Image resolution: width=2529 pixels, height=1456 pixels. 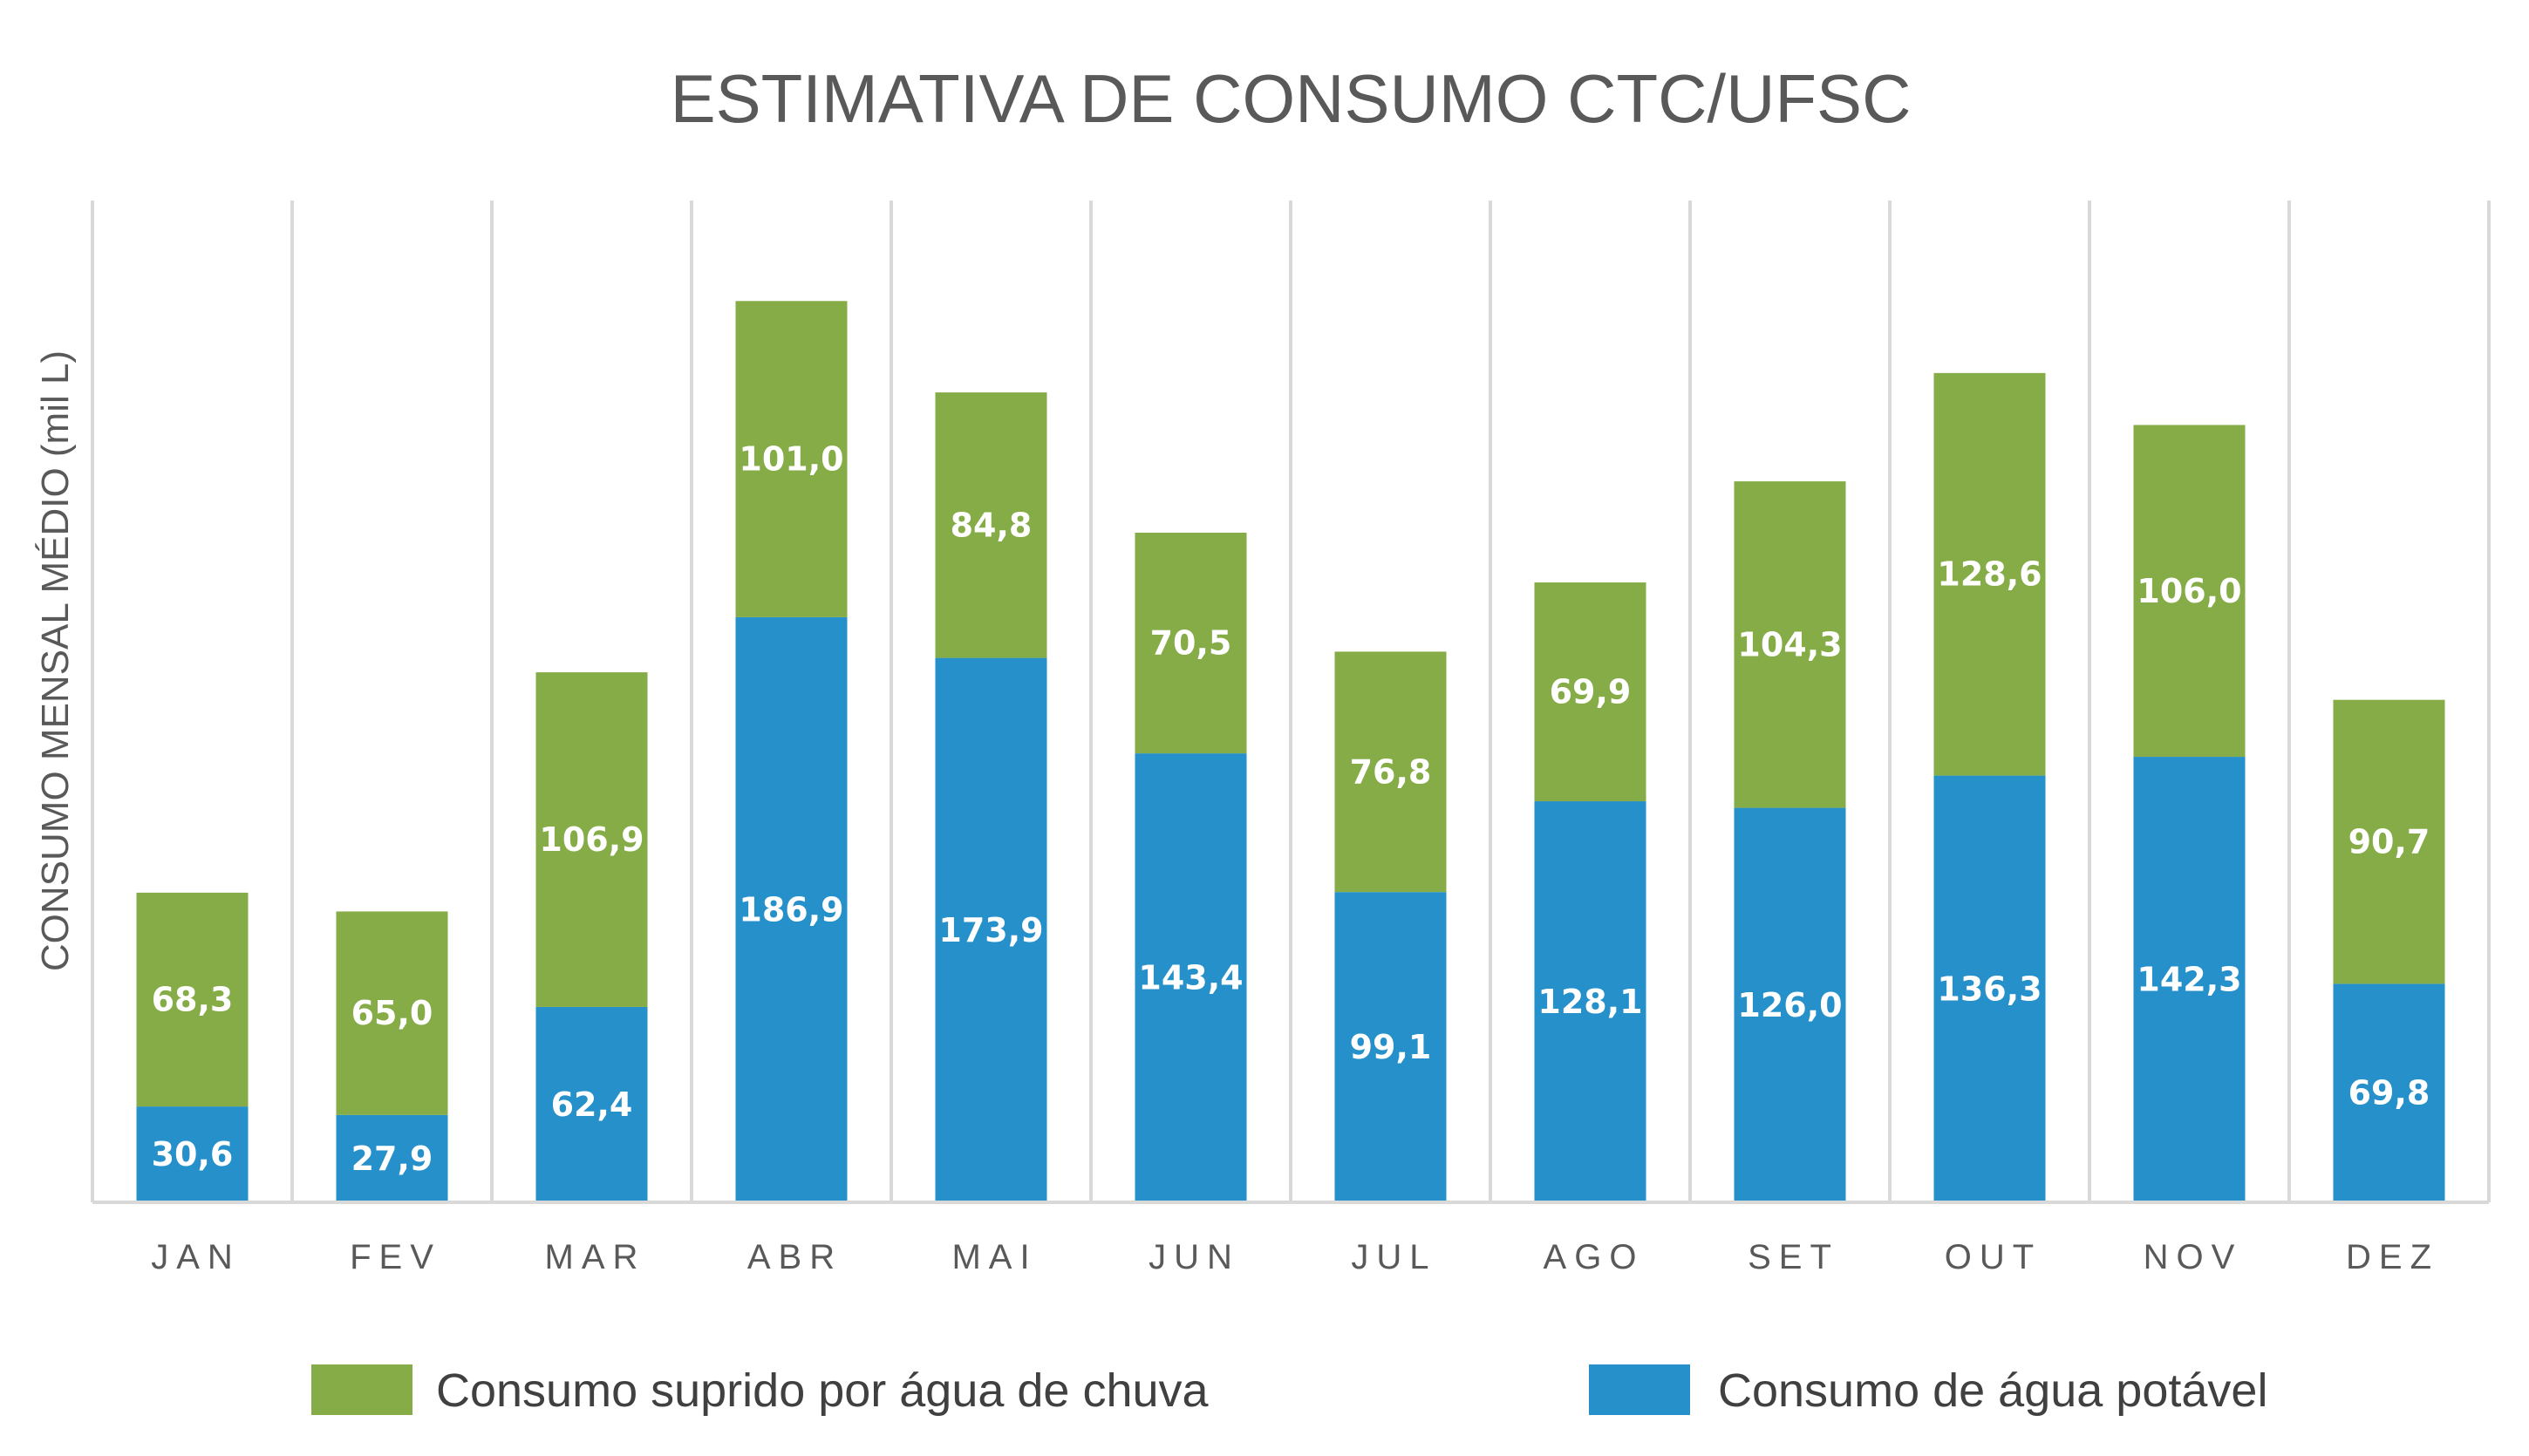 I want to click on x-tick-mai: MAI, so click(x=994, y=1257).